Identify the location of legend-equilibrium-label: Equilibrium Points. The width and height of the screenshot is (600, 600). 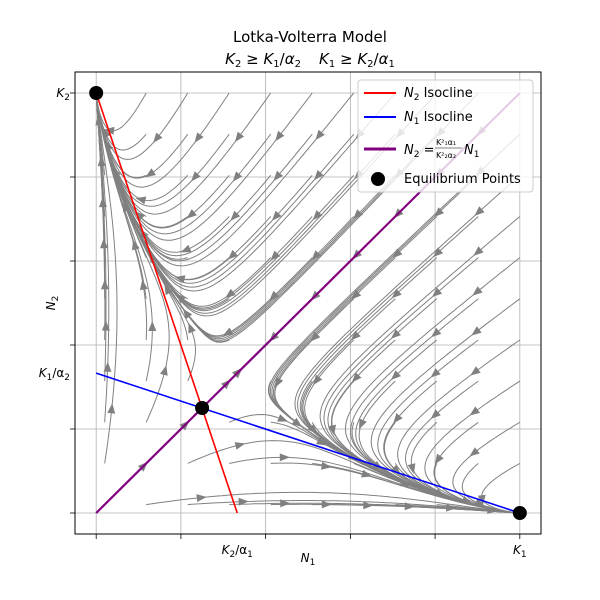
(462, 179).